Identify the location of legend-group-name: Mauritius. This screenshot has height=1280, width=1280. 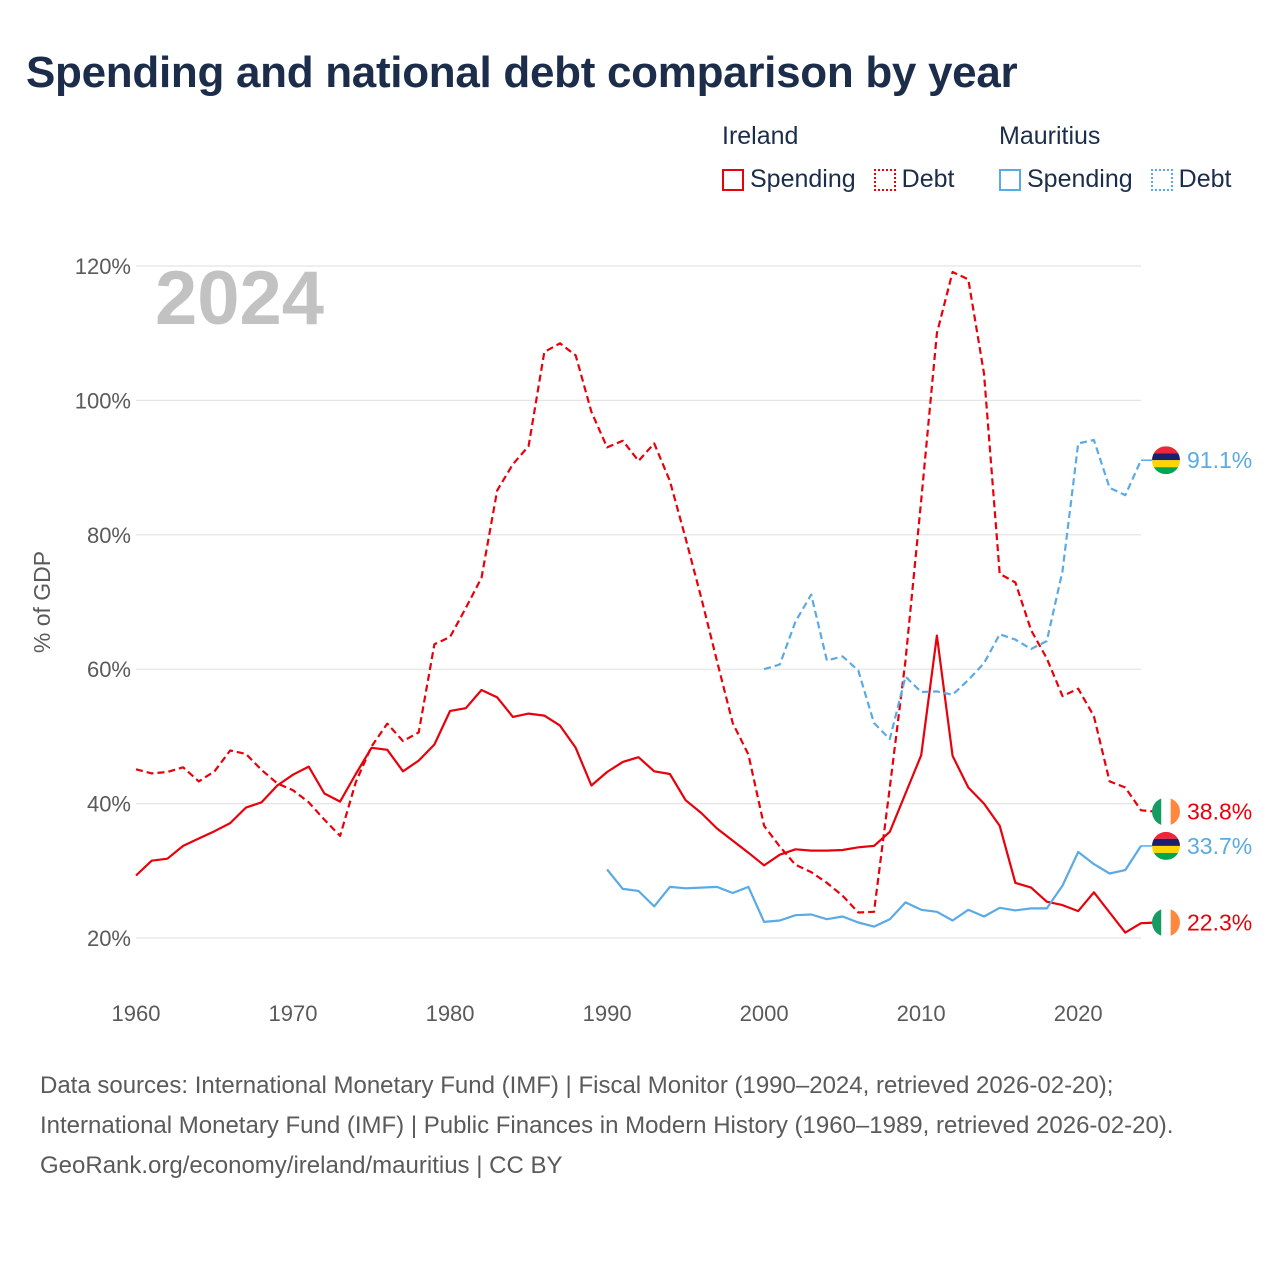
(1050, 136).